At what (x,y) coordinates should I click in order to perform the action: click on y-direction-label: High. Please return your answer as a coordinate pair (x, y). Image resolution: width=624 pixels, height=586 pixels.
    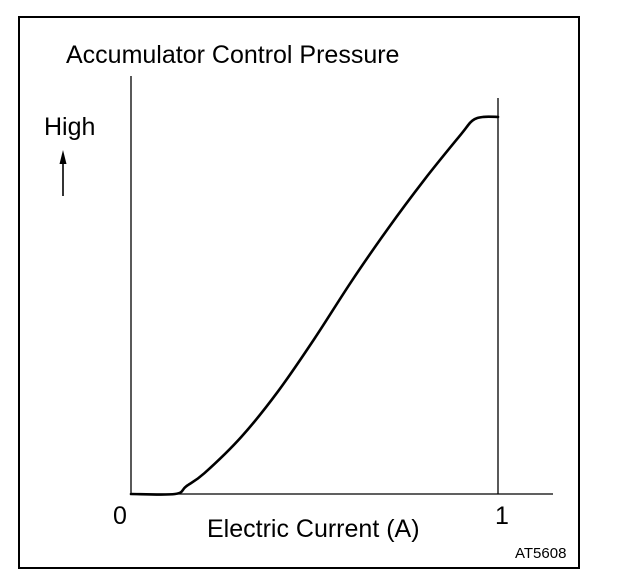
    Looking at the image, I should click on (70, 127).